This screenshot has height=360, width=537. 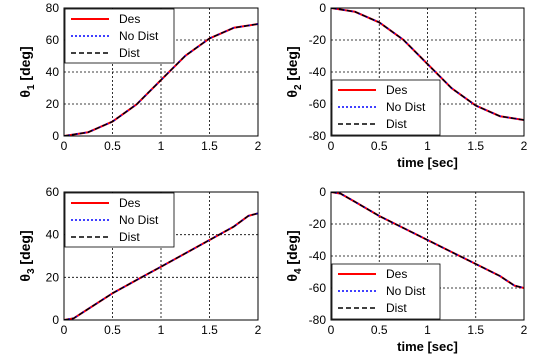 What do you see at coordinates (379, 330) in the screenshot?
I see `panel4-xtick-label: 0.5` at bounding box center [379, 330].